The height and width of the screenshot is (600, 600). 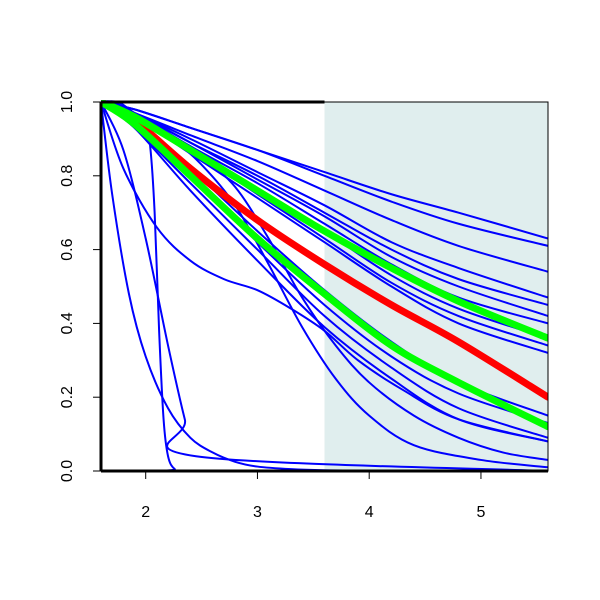 I want to click on y-tick-label: 1.0, so click(x=67, y=102).